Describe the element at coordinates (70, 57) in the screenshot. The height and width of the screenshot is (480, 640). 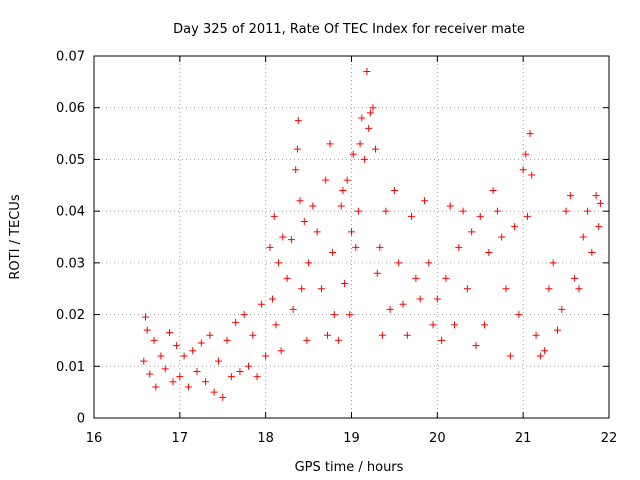
I see `y-tick-label: 0.07` at that location.